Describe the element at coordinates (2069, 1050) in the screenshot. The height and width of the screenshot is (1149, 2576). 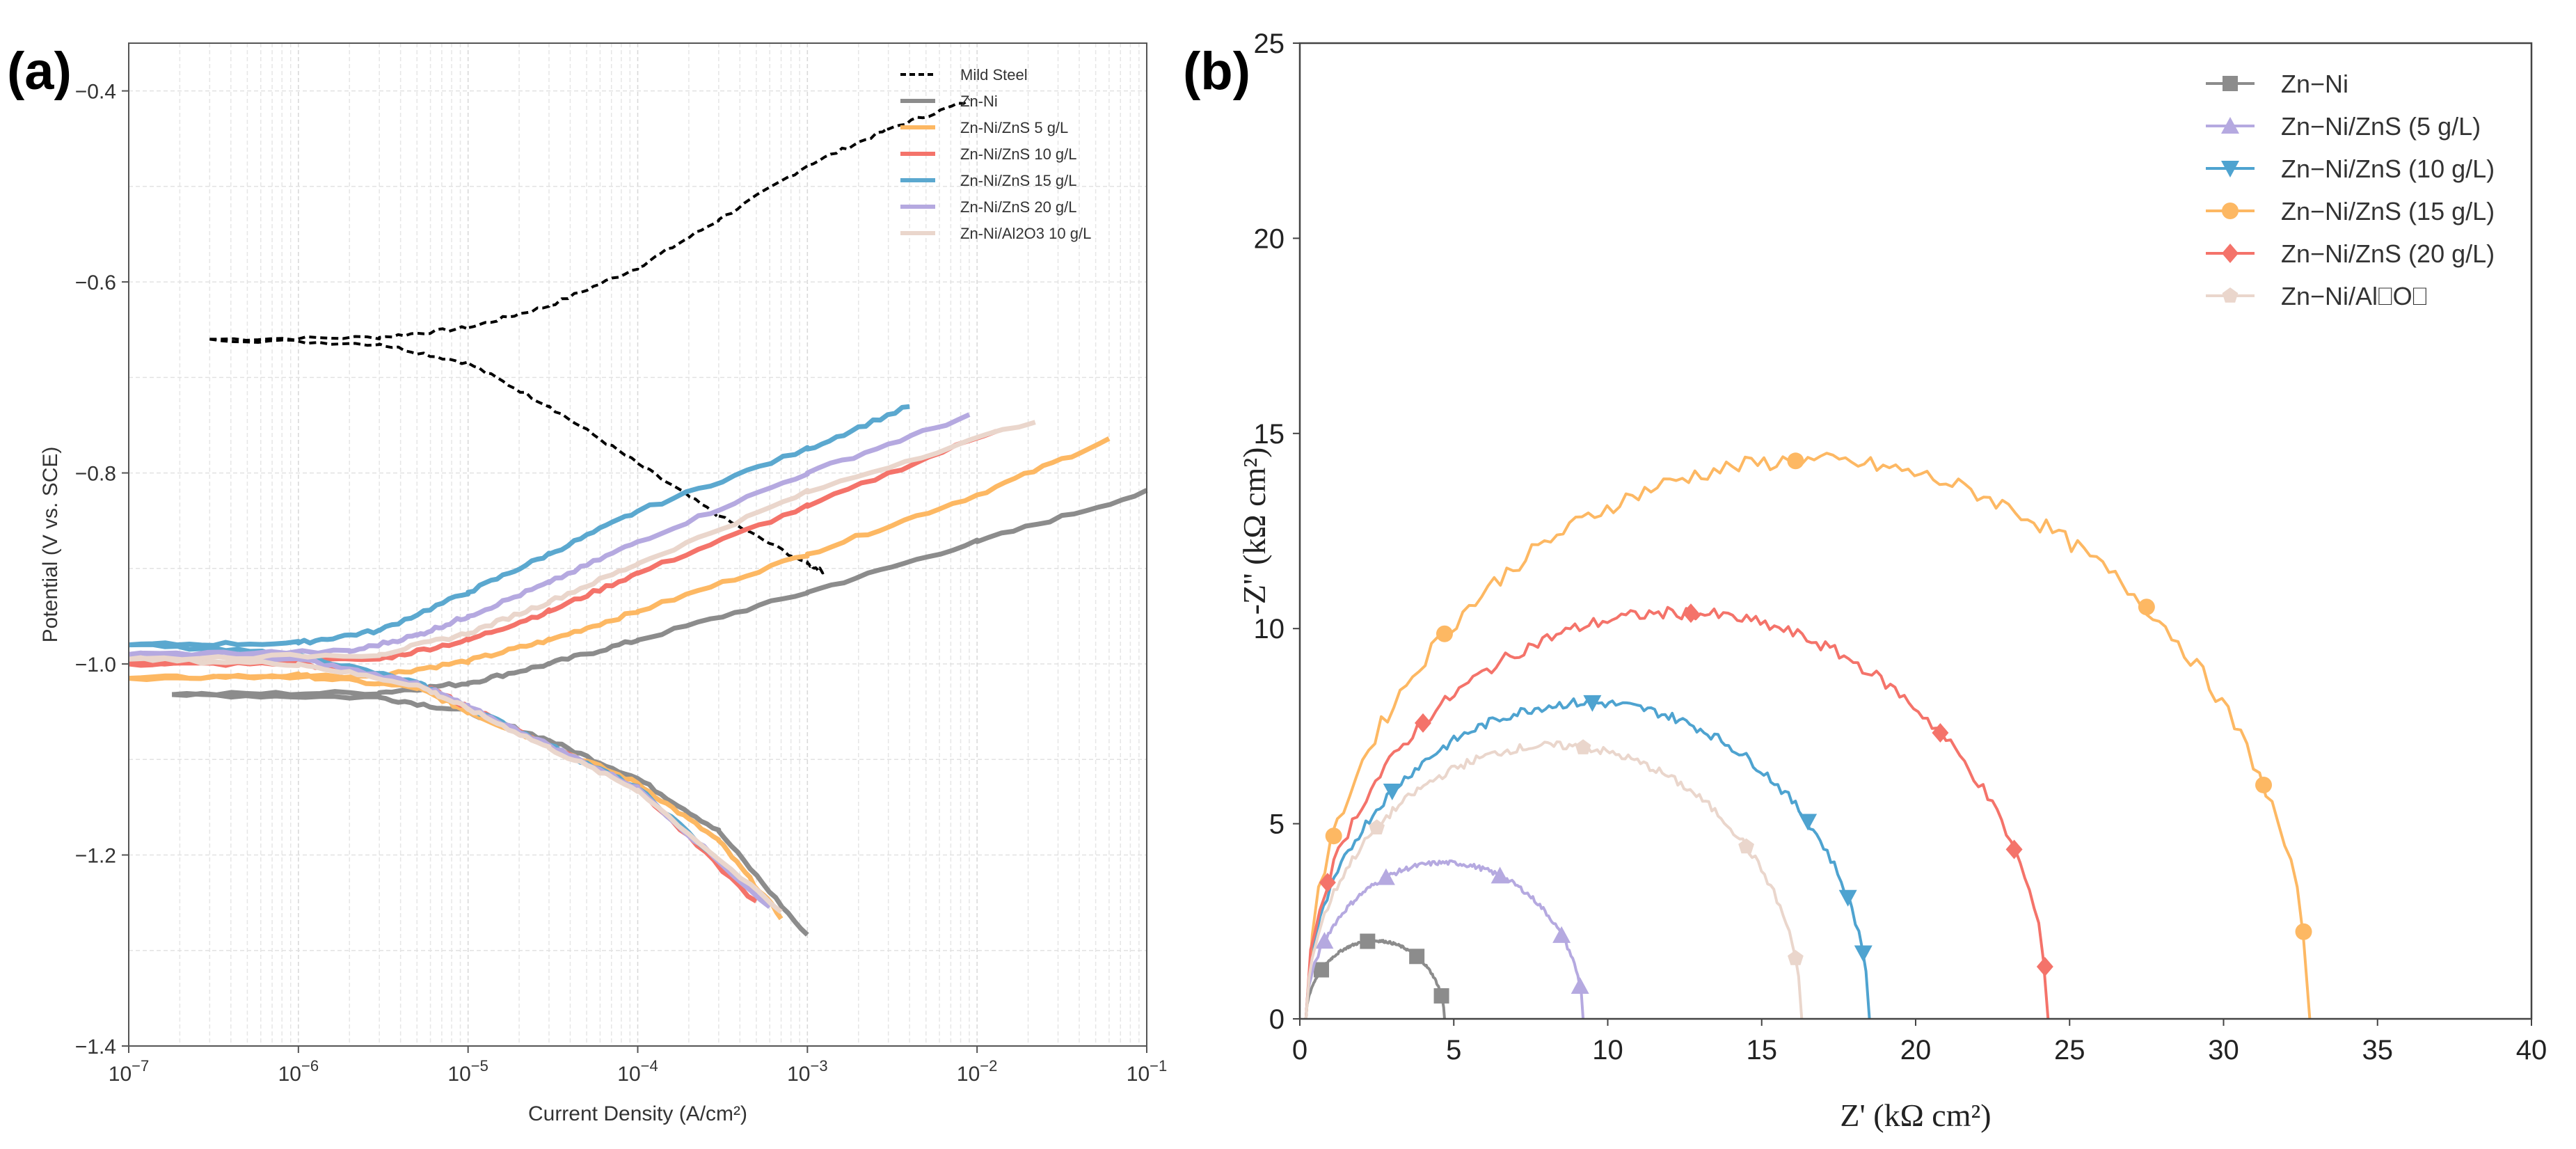
I see `panel-b-x-tick-label: 25` at that location.